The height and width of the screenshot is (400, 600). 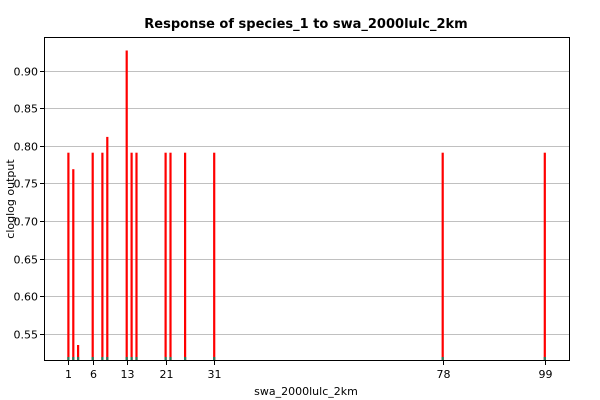 What do you see at coordinates (444, 374) in the screenshot?
I see `x-tick-label: 78` at bounding box center [444, 374].